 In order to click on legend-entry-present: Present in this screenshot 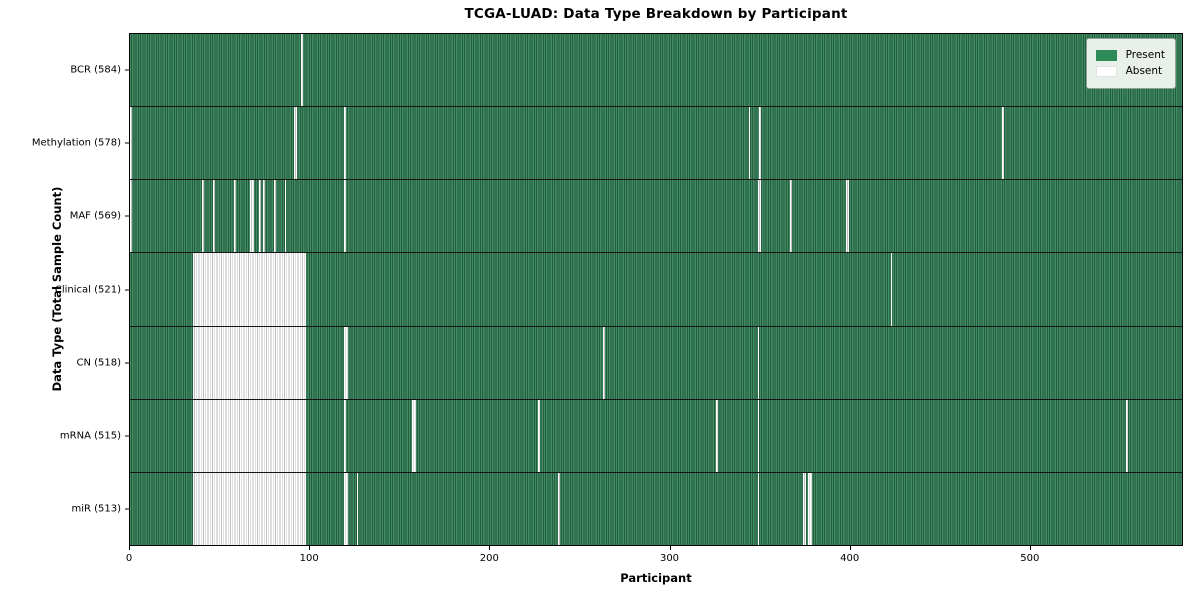, I will do `click(1130, 55)`.